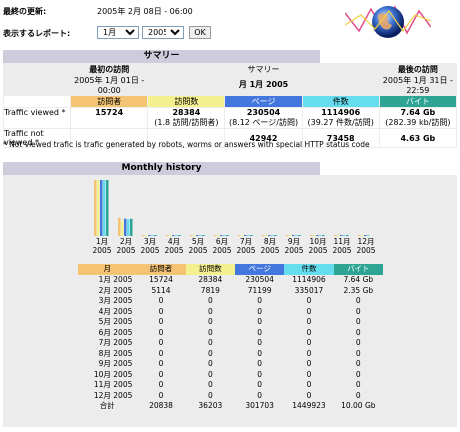 This screenshot has height=432, width=460. Describe the element at coordinates (107, 269) in the screenshot. I see `monthly-col-header: 月` at that location.